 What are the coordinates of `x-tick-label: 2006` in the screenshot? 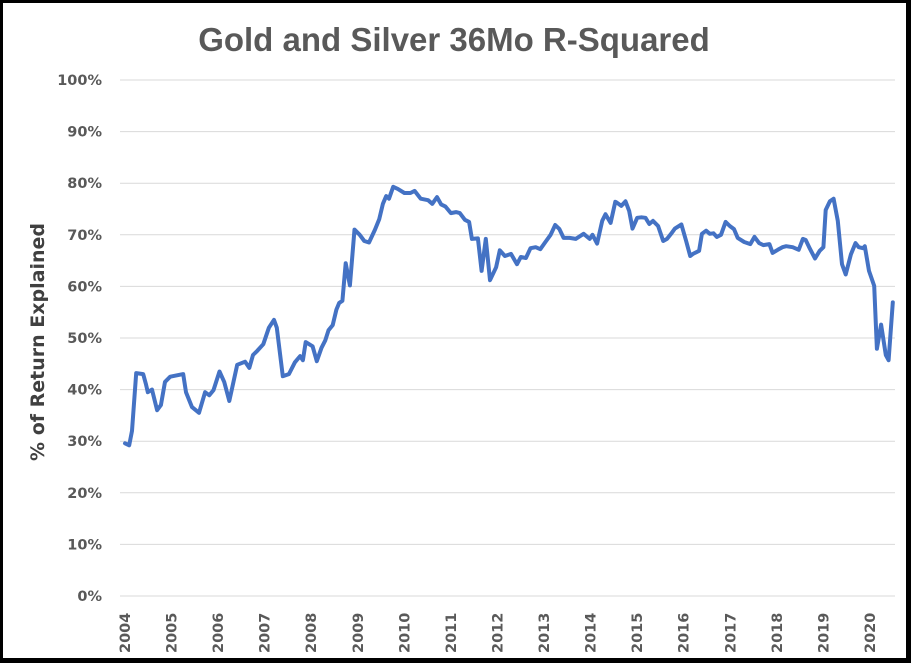 It's located at (219, 633).